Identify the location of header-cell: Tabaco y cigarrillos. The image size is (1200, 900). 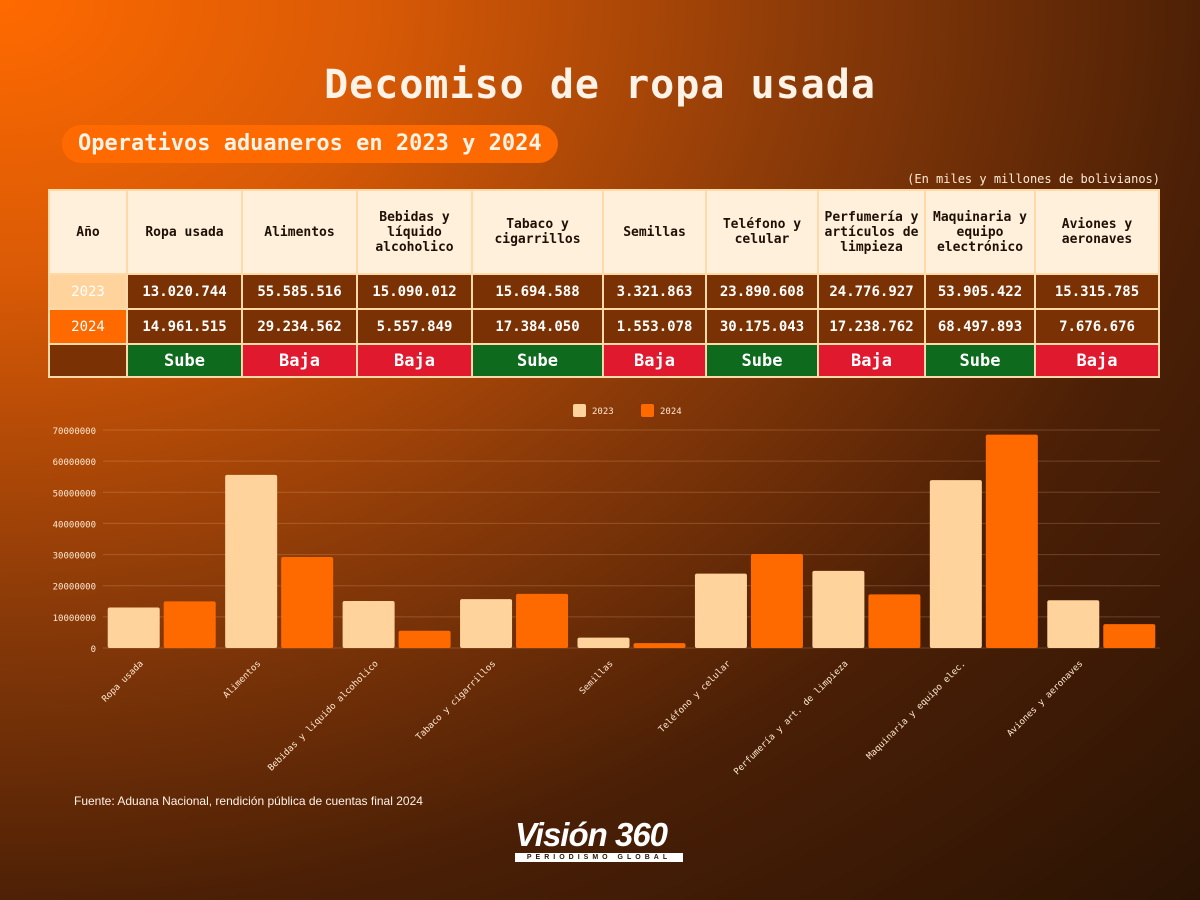
(537, 232).